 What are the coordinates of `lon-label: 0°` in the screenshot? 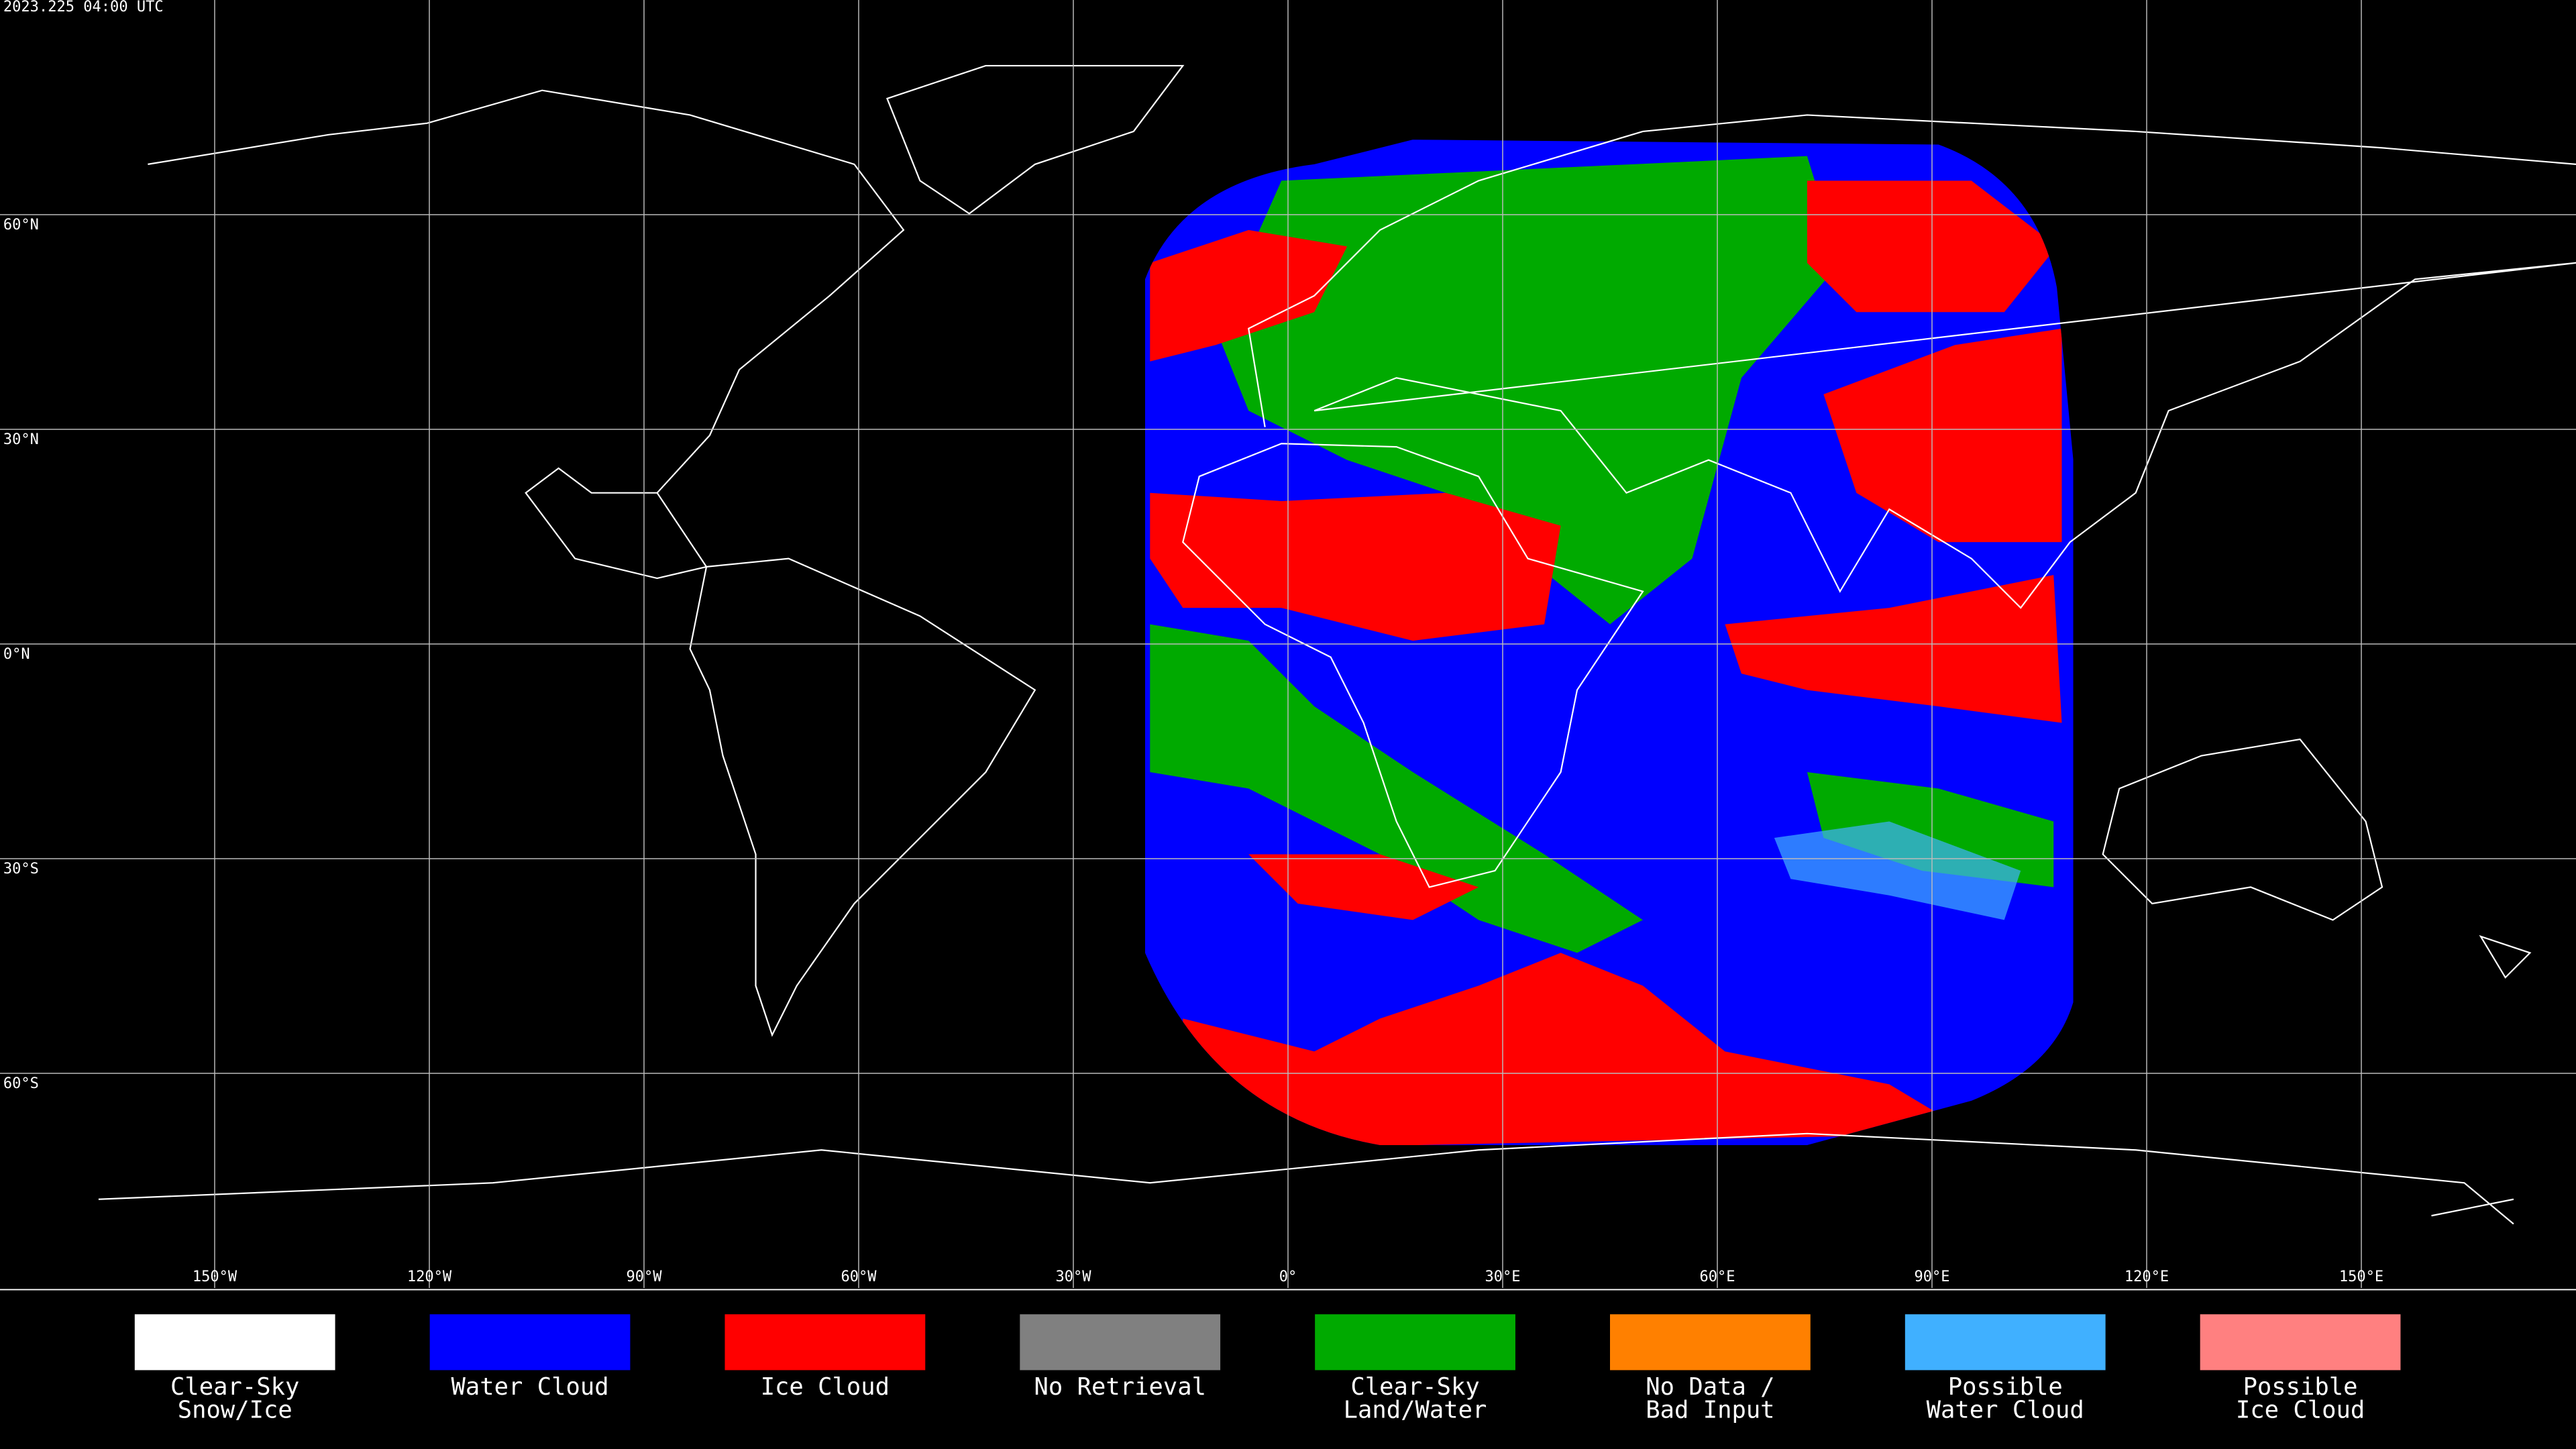 It's located at (1288, 1277).